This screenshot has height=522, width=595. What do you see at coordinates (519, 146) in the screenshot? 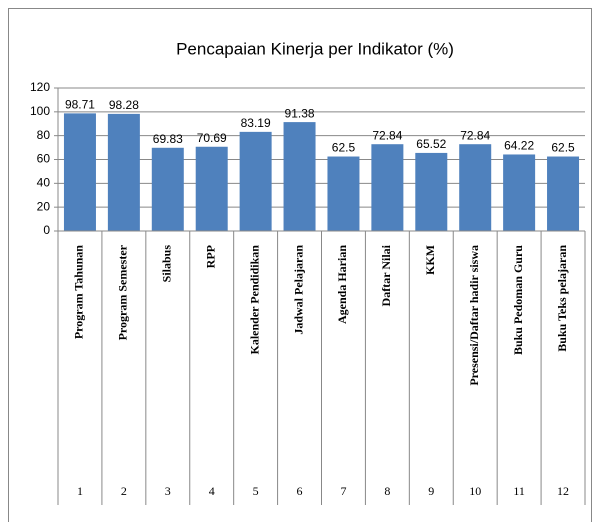
I see `data-label: 64.22` at bounding box center [519, 146].